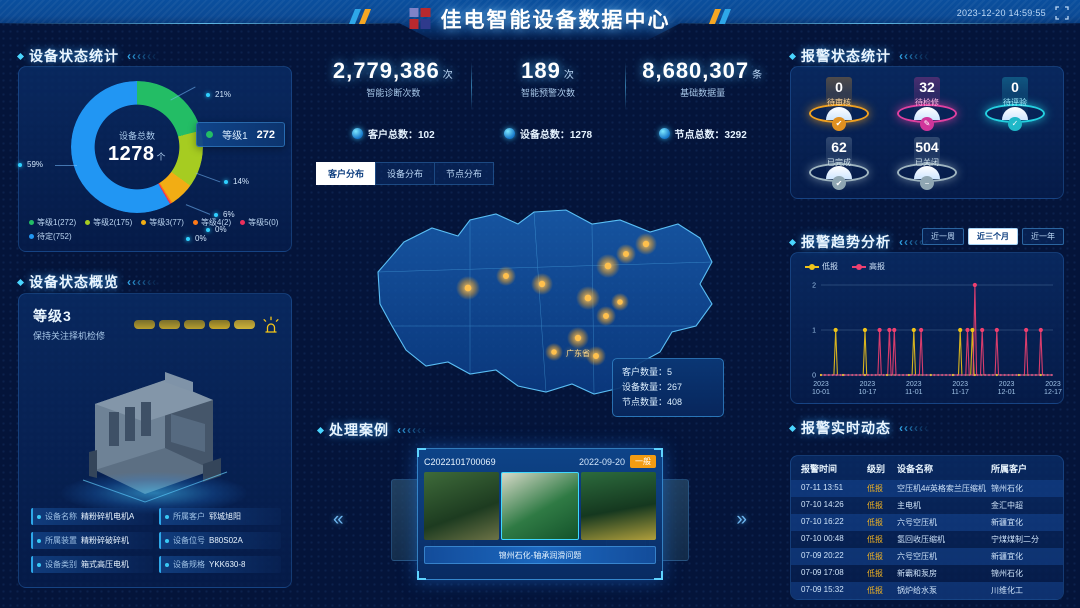 This screenshot has height=608, width=1080. I want to click on table-row: 07-09 17:08 低报 新霸和泵房 锦州石化, so click(927, 573).